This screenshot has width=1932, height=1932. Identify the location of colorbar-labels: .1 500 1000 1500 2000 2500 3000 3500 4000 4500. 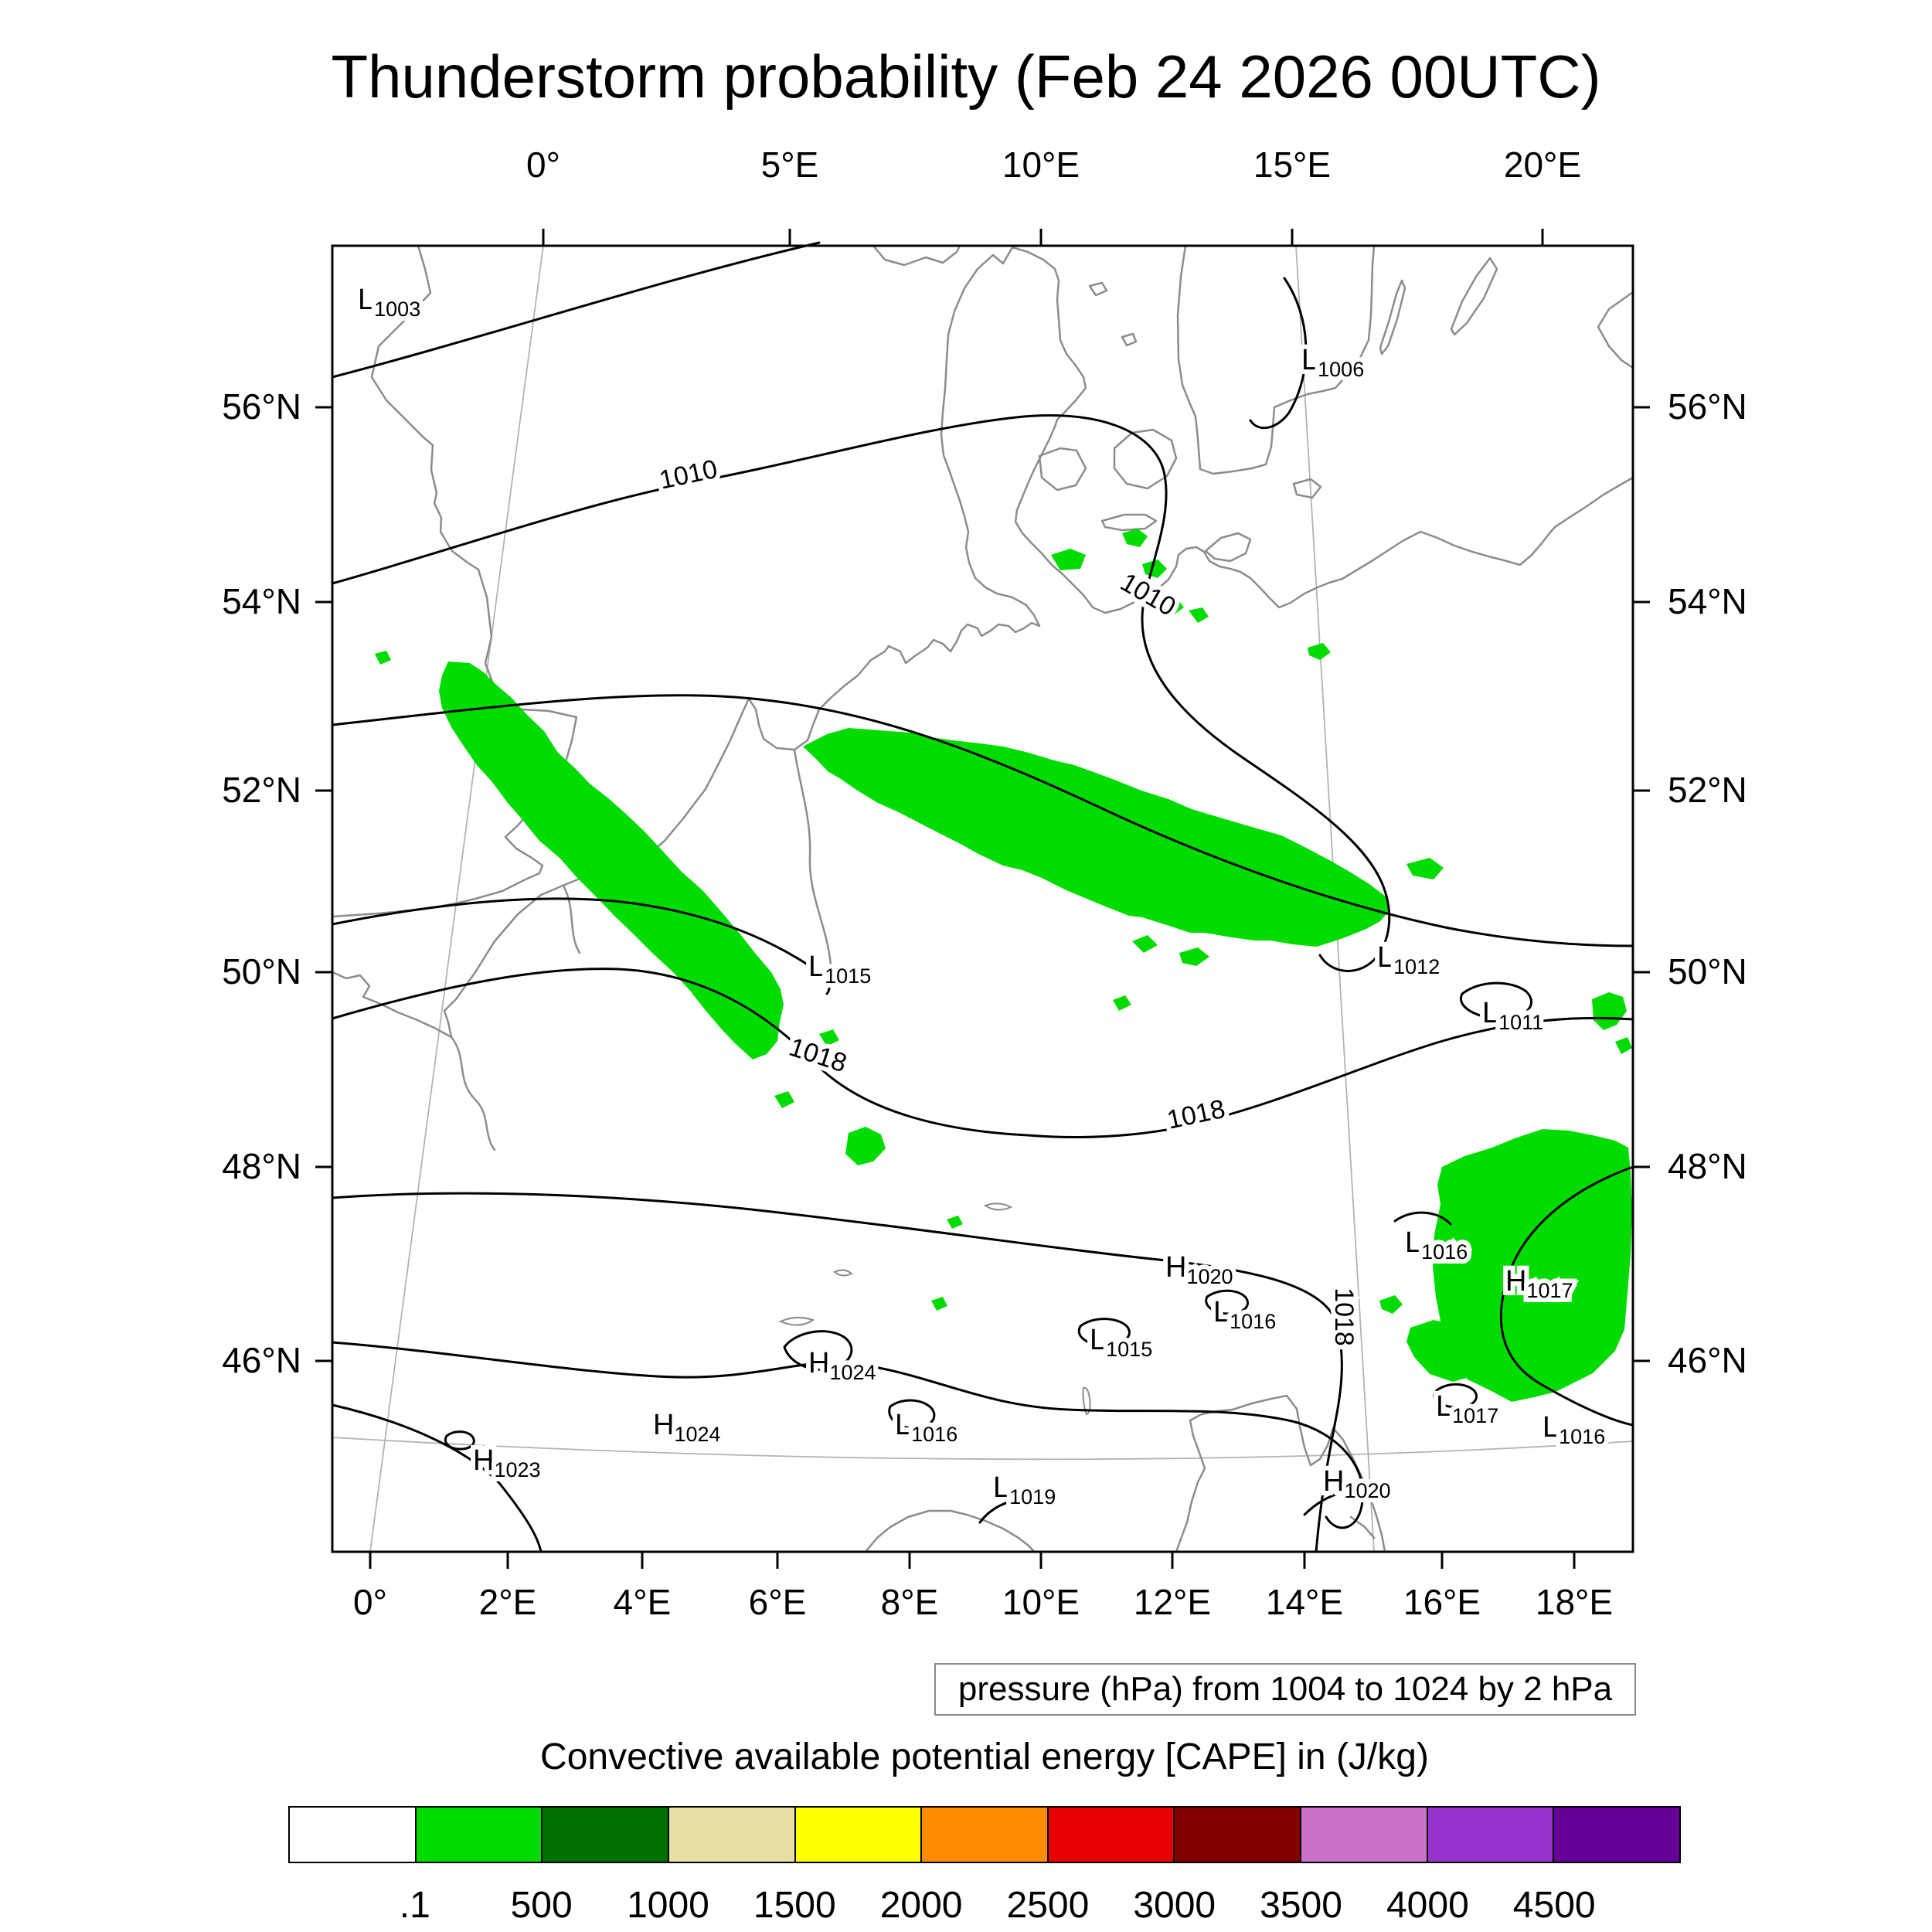
(966, 1907).